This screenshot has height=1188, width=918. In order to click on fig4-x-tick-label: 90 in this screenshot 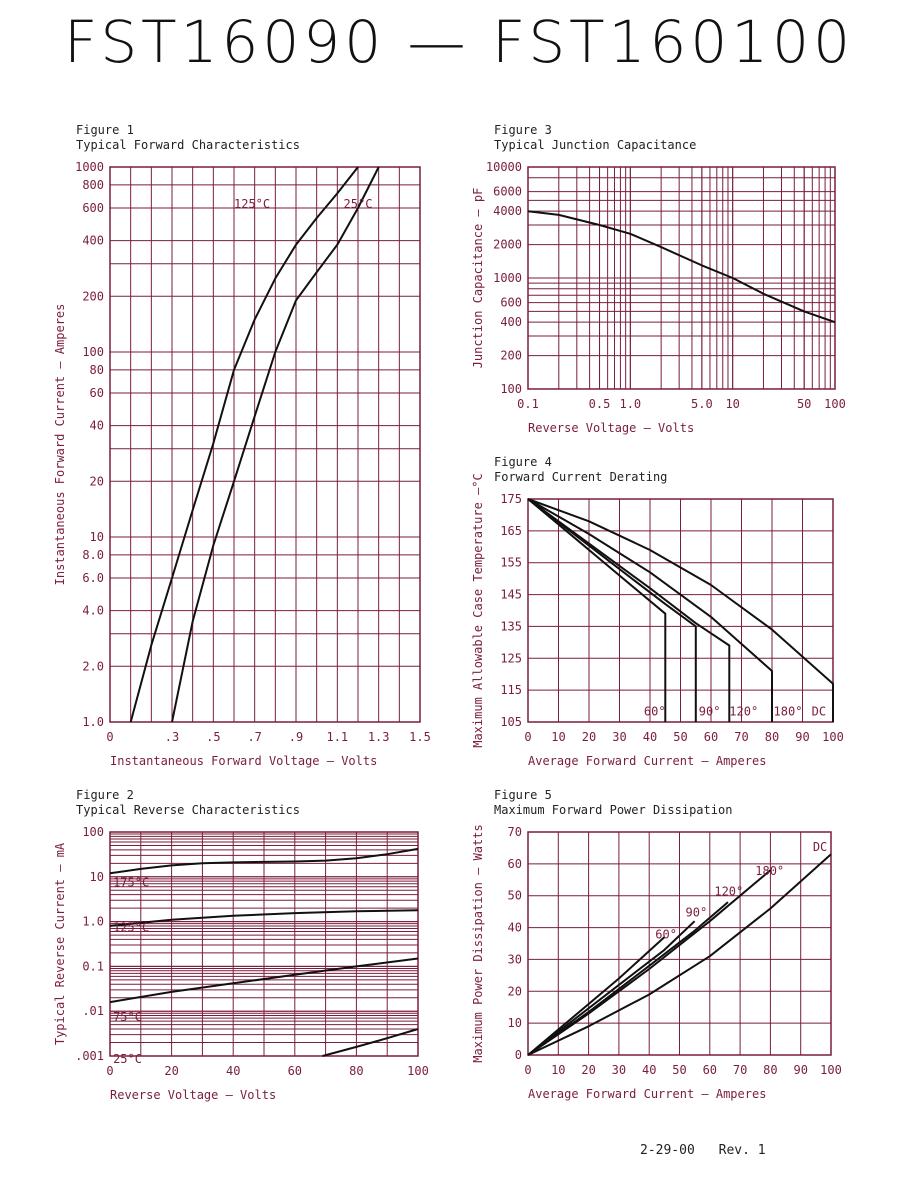, I will do `click(802, 737)`.